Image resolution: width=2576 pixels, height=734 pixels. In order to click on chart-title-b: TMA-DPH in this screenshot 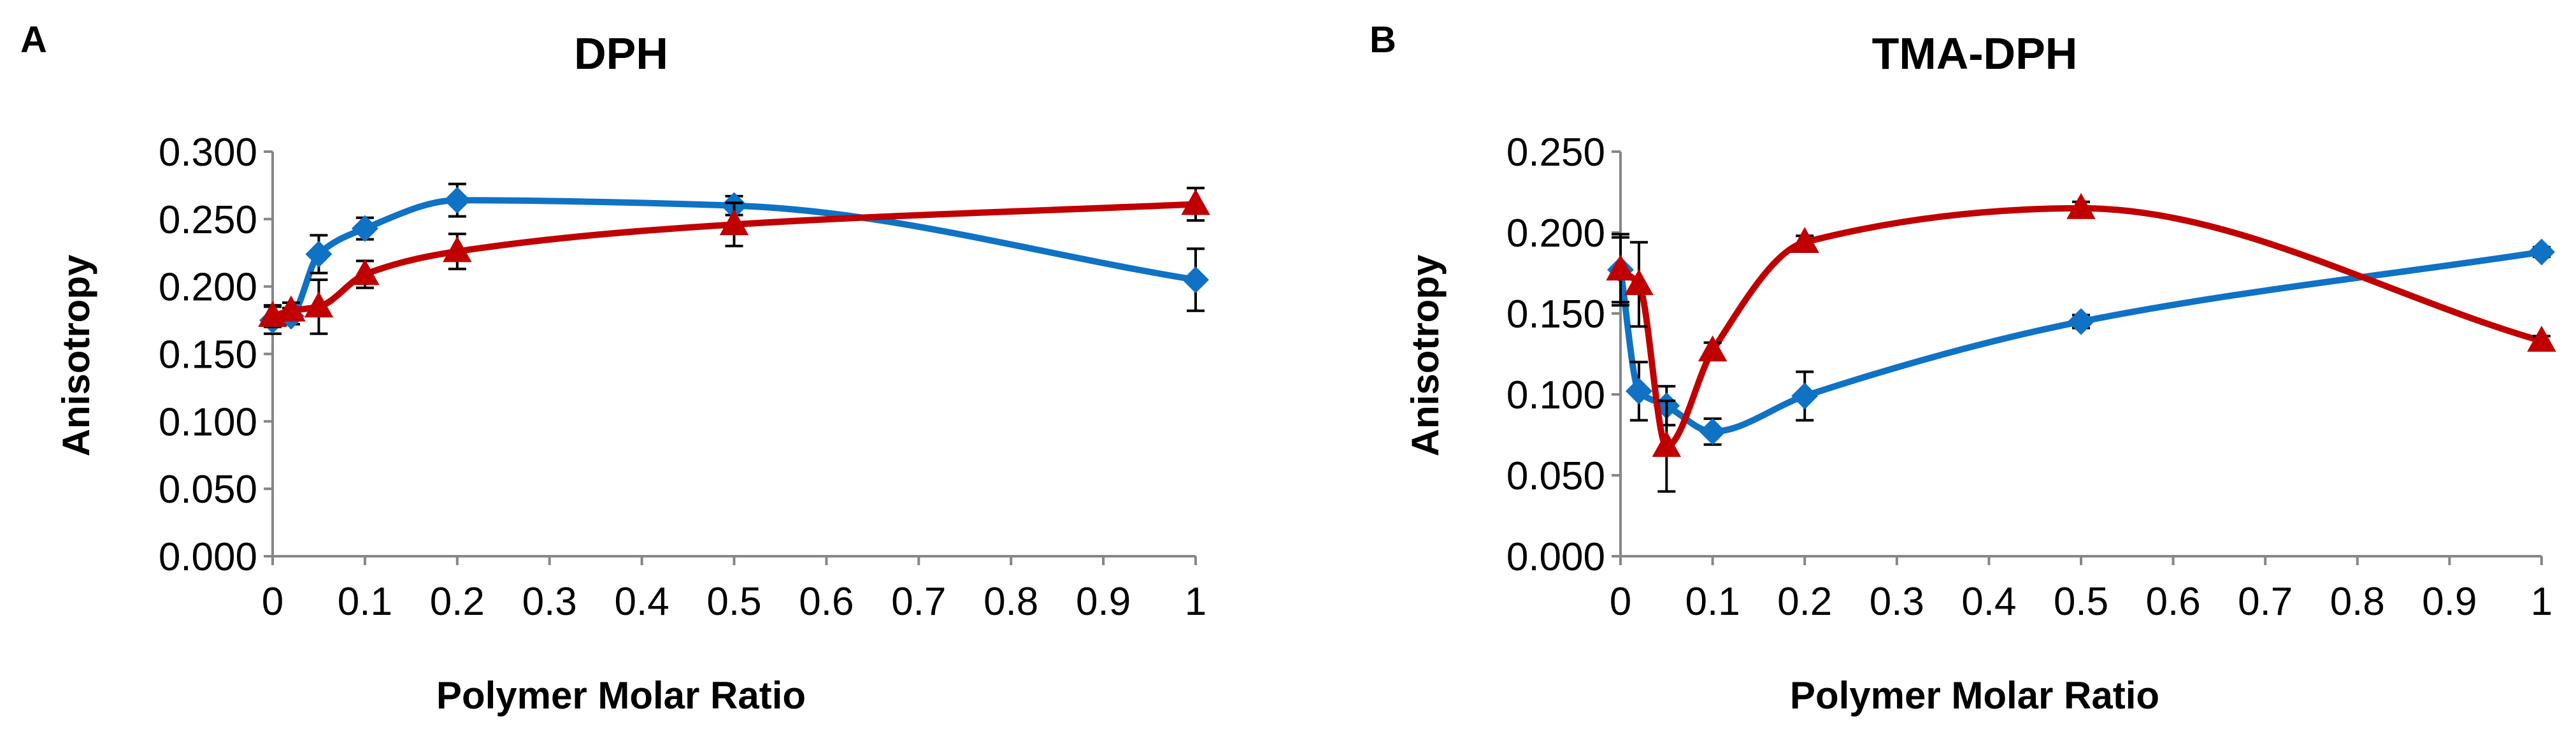, I will do `click(1975, 53)`.